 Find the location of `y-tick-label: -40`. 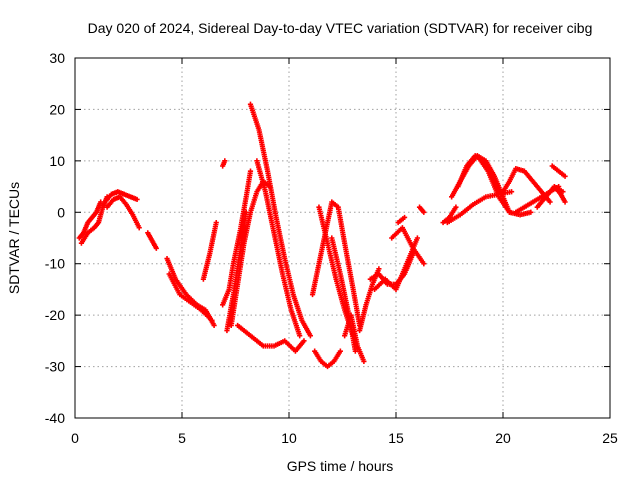

y-tick-label: -40 is located at coordinates (55, 418).